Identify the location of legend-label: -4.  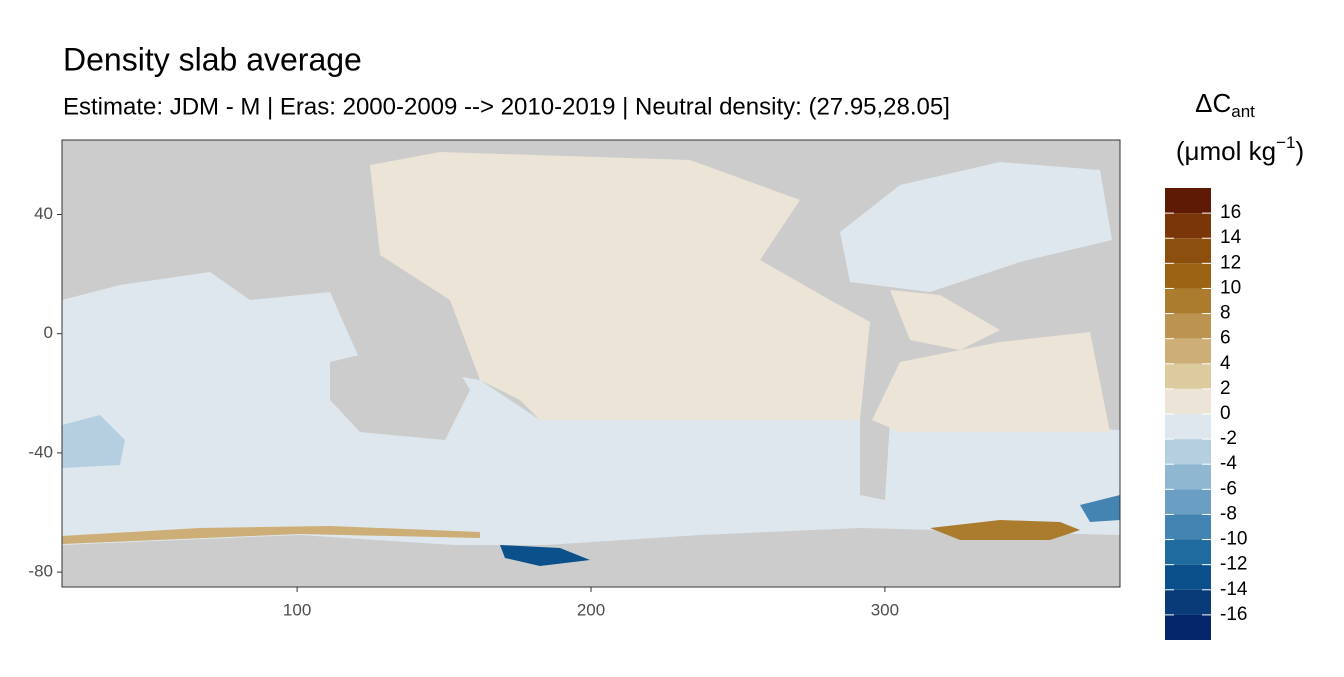
(1228, 463).